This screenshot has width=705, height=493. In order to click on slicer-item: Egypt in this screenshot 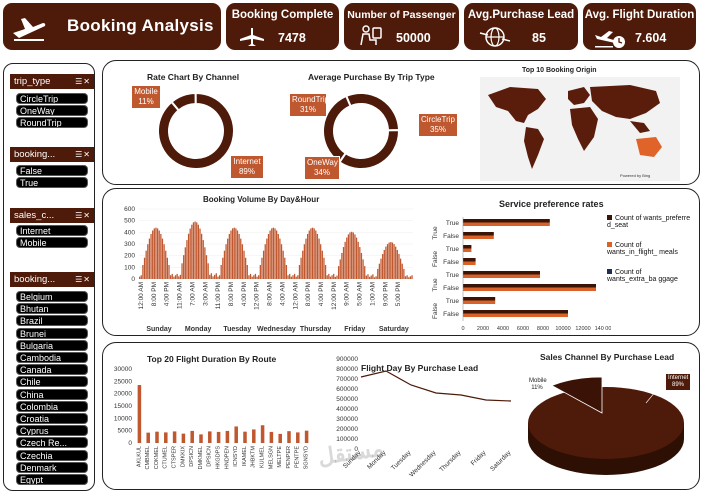, I will do `click(52, 479)`.